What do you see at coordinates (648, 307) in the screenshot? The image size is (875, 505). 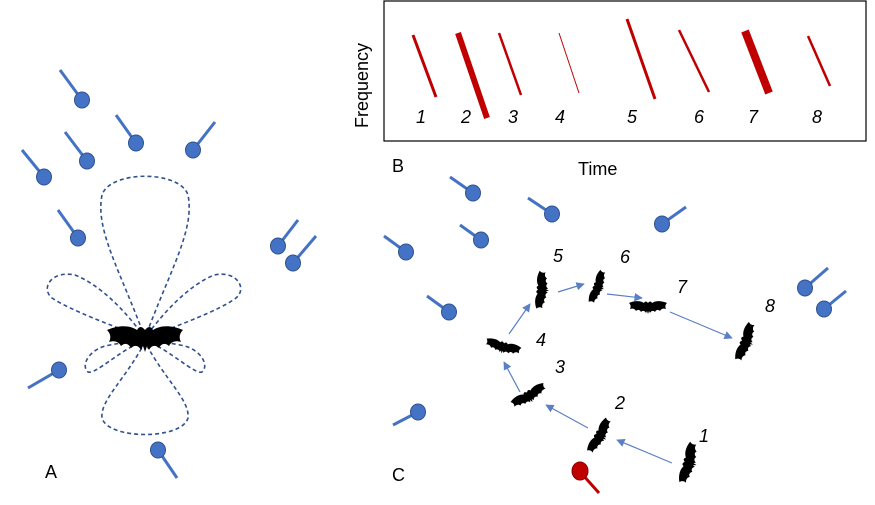 I see `bat-7-icon` at bounding box center [648, 307].